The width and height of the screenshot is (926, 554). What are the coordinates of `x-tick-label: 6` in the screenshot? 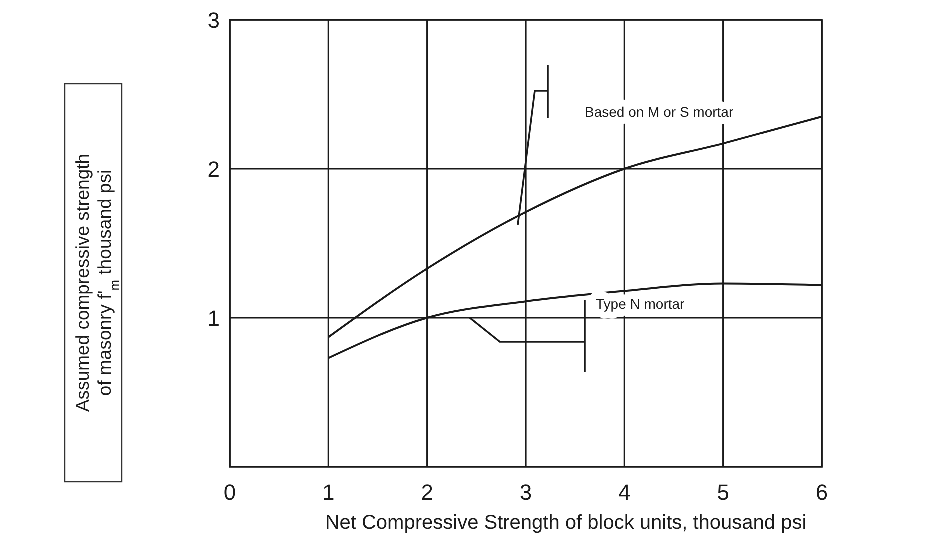 It's located at (822, 492).